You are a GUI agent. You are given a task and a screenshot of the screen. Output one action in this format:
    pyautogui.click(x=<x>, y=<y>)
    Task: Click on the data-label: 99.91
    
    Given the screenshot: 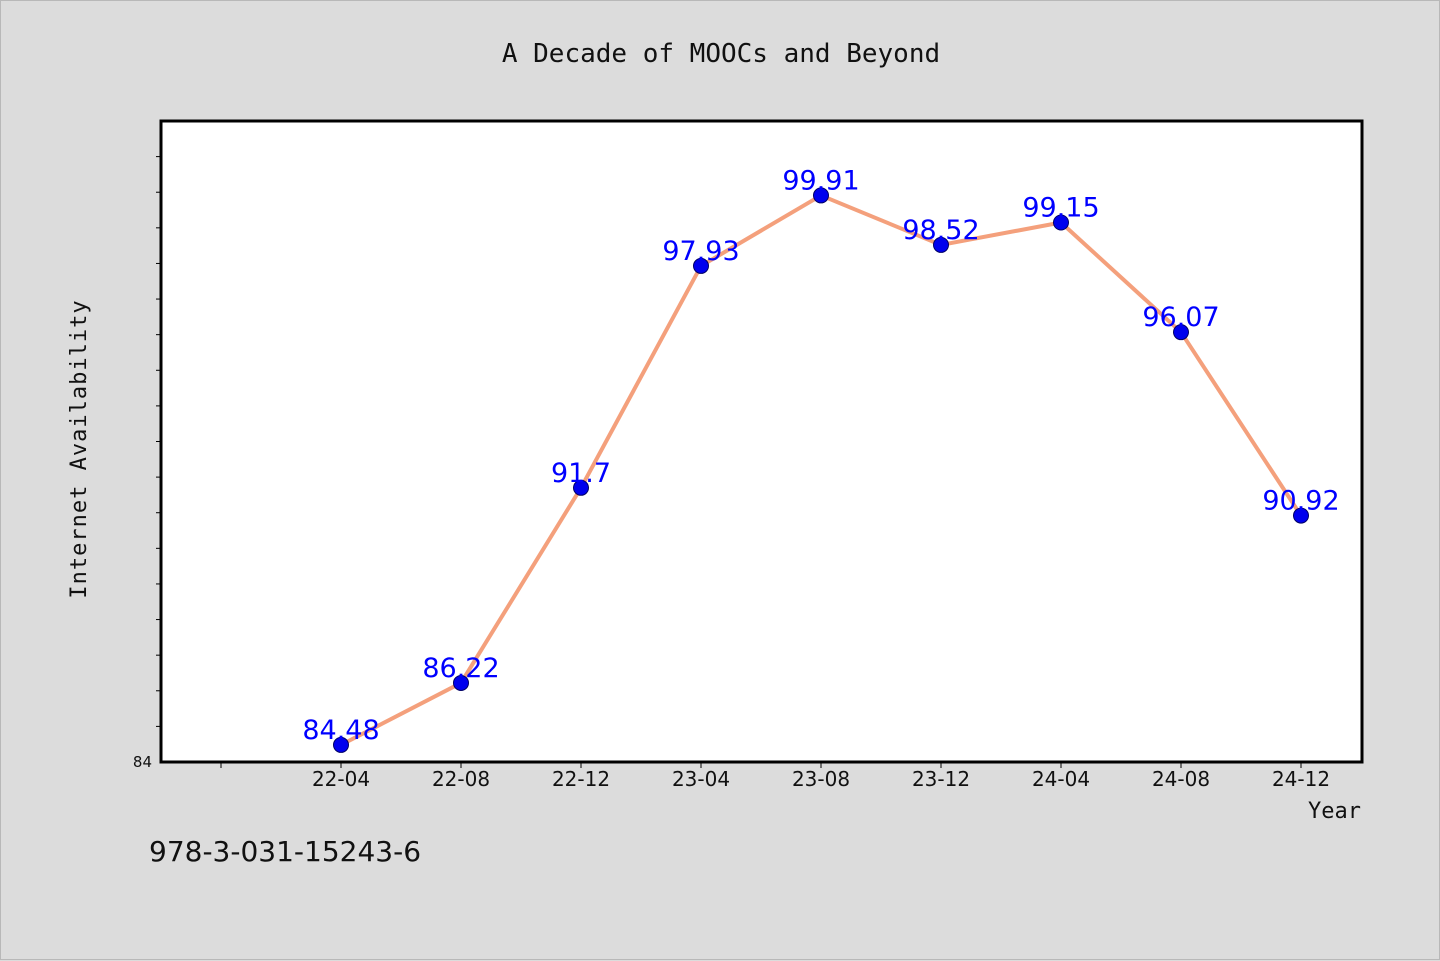 What is the action you would take?
    pyautogui.click(x=820, y=180)
    